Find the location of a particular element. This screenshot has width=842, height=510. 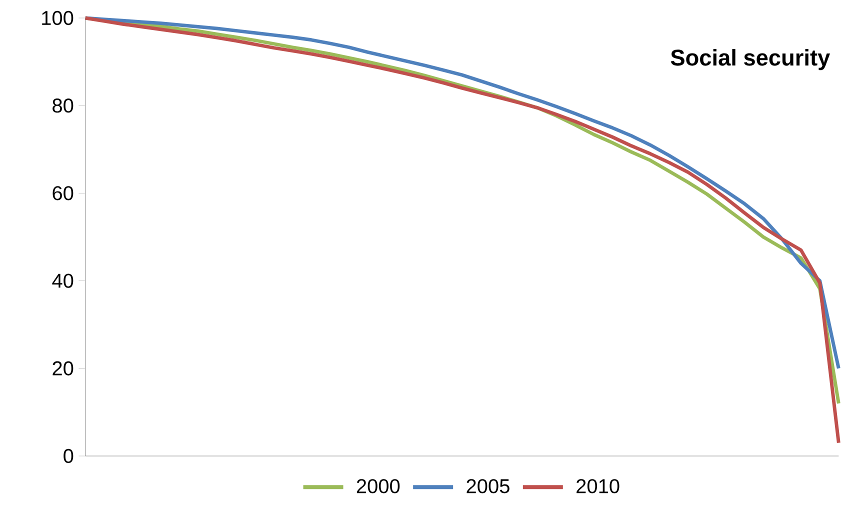

y-tick-label: 20 is located at coordinates (63, 368).